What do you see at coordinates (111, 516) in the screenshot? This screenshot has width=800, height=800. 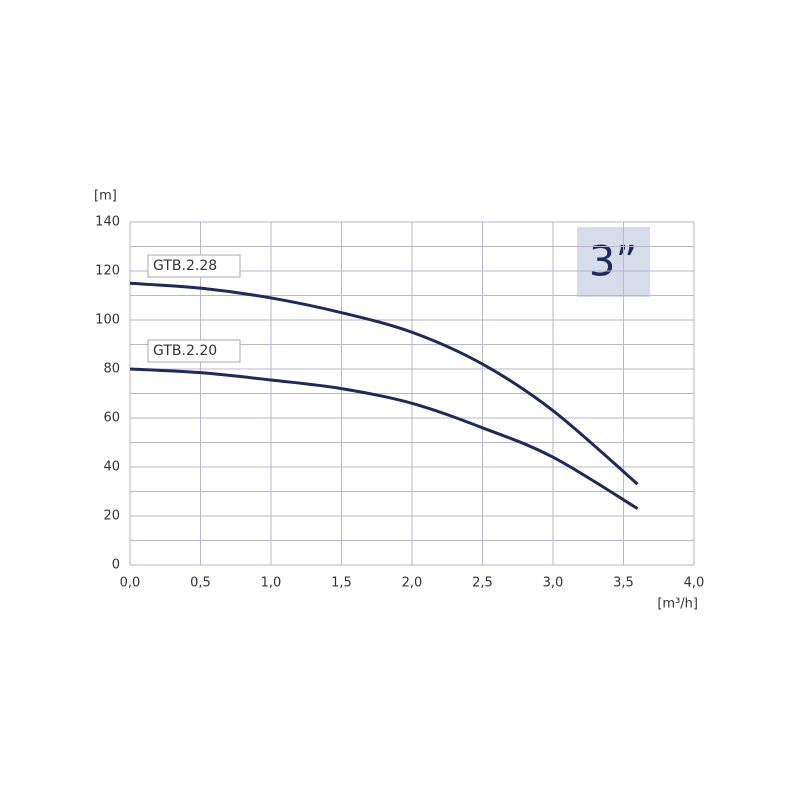 I see `y-tick-label: 20` at bounding box center [111, 516].